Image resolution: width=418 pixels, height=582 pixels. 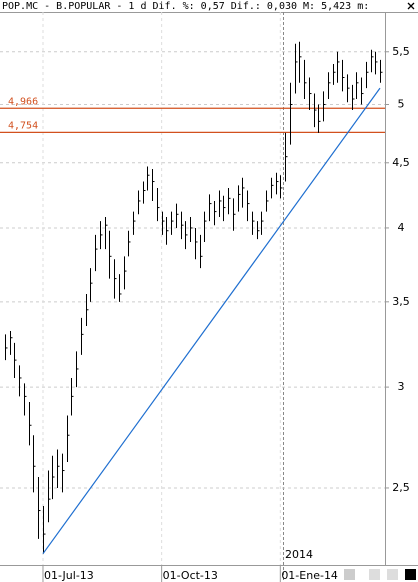 What do you see at coordinates (401, 227) in the screenshot?
I see `y-tick-label: 4` at bounding box center [401, 227].